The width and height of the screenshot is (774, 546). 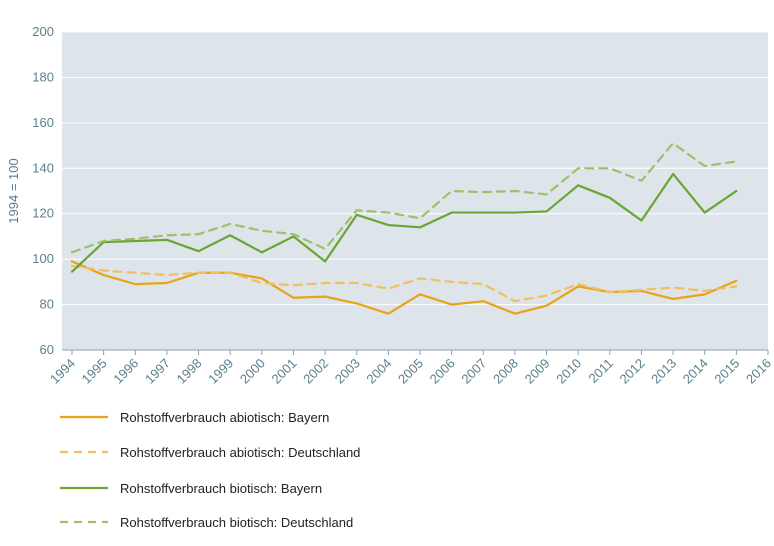 What do you see at coordinates (537, 371) in the screenshot?
I see `x-tick-label: 2009` at bounding box center [537, 371].